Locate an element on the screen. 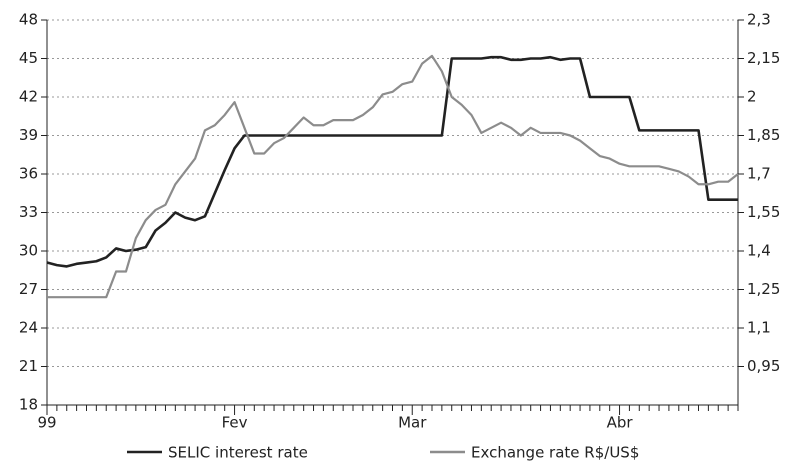 Image resolution: width=795 pixels, height=463 pixels. y-tick-label: 21 is located at coordinates (28, 366).